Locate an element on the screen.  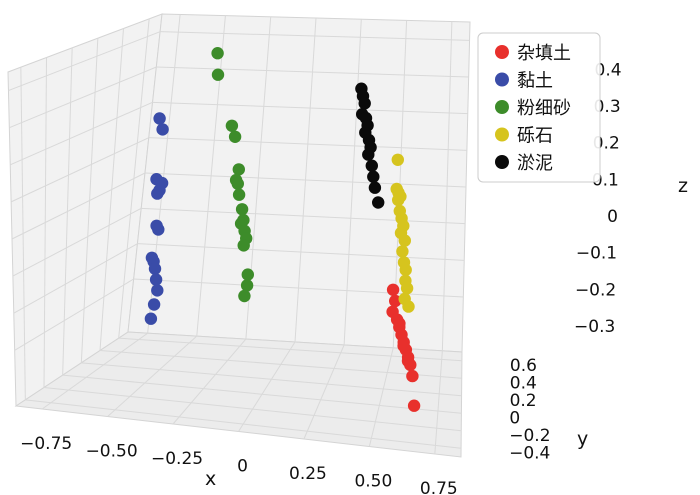
y-tick-label: 0.4 is located at coordinates (523, 383).